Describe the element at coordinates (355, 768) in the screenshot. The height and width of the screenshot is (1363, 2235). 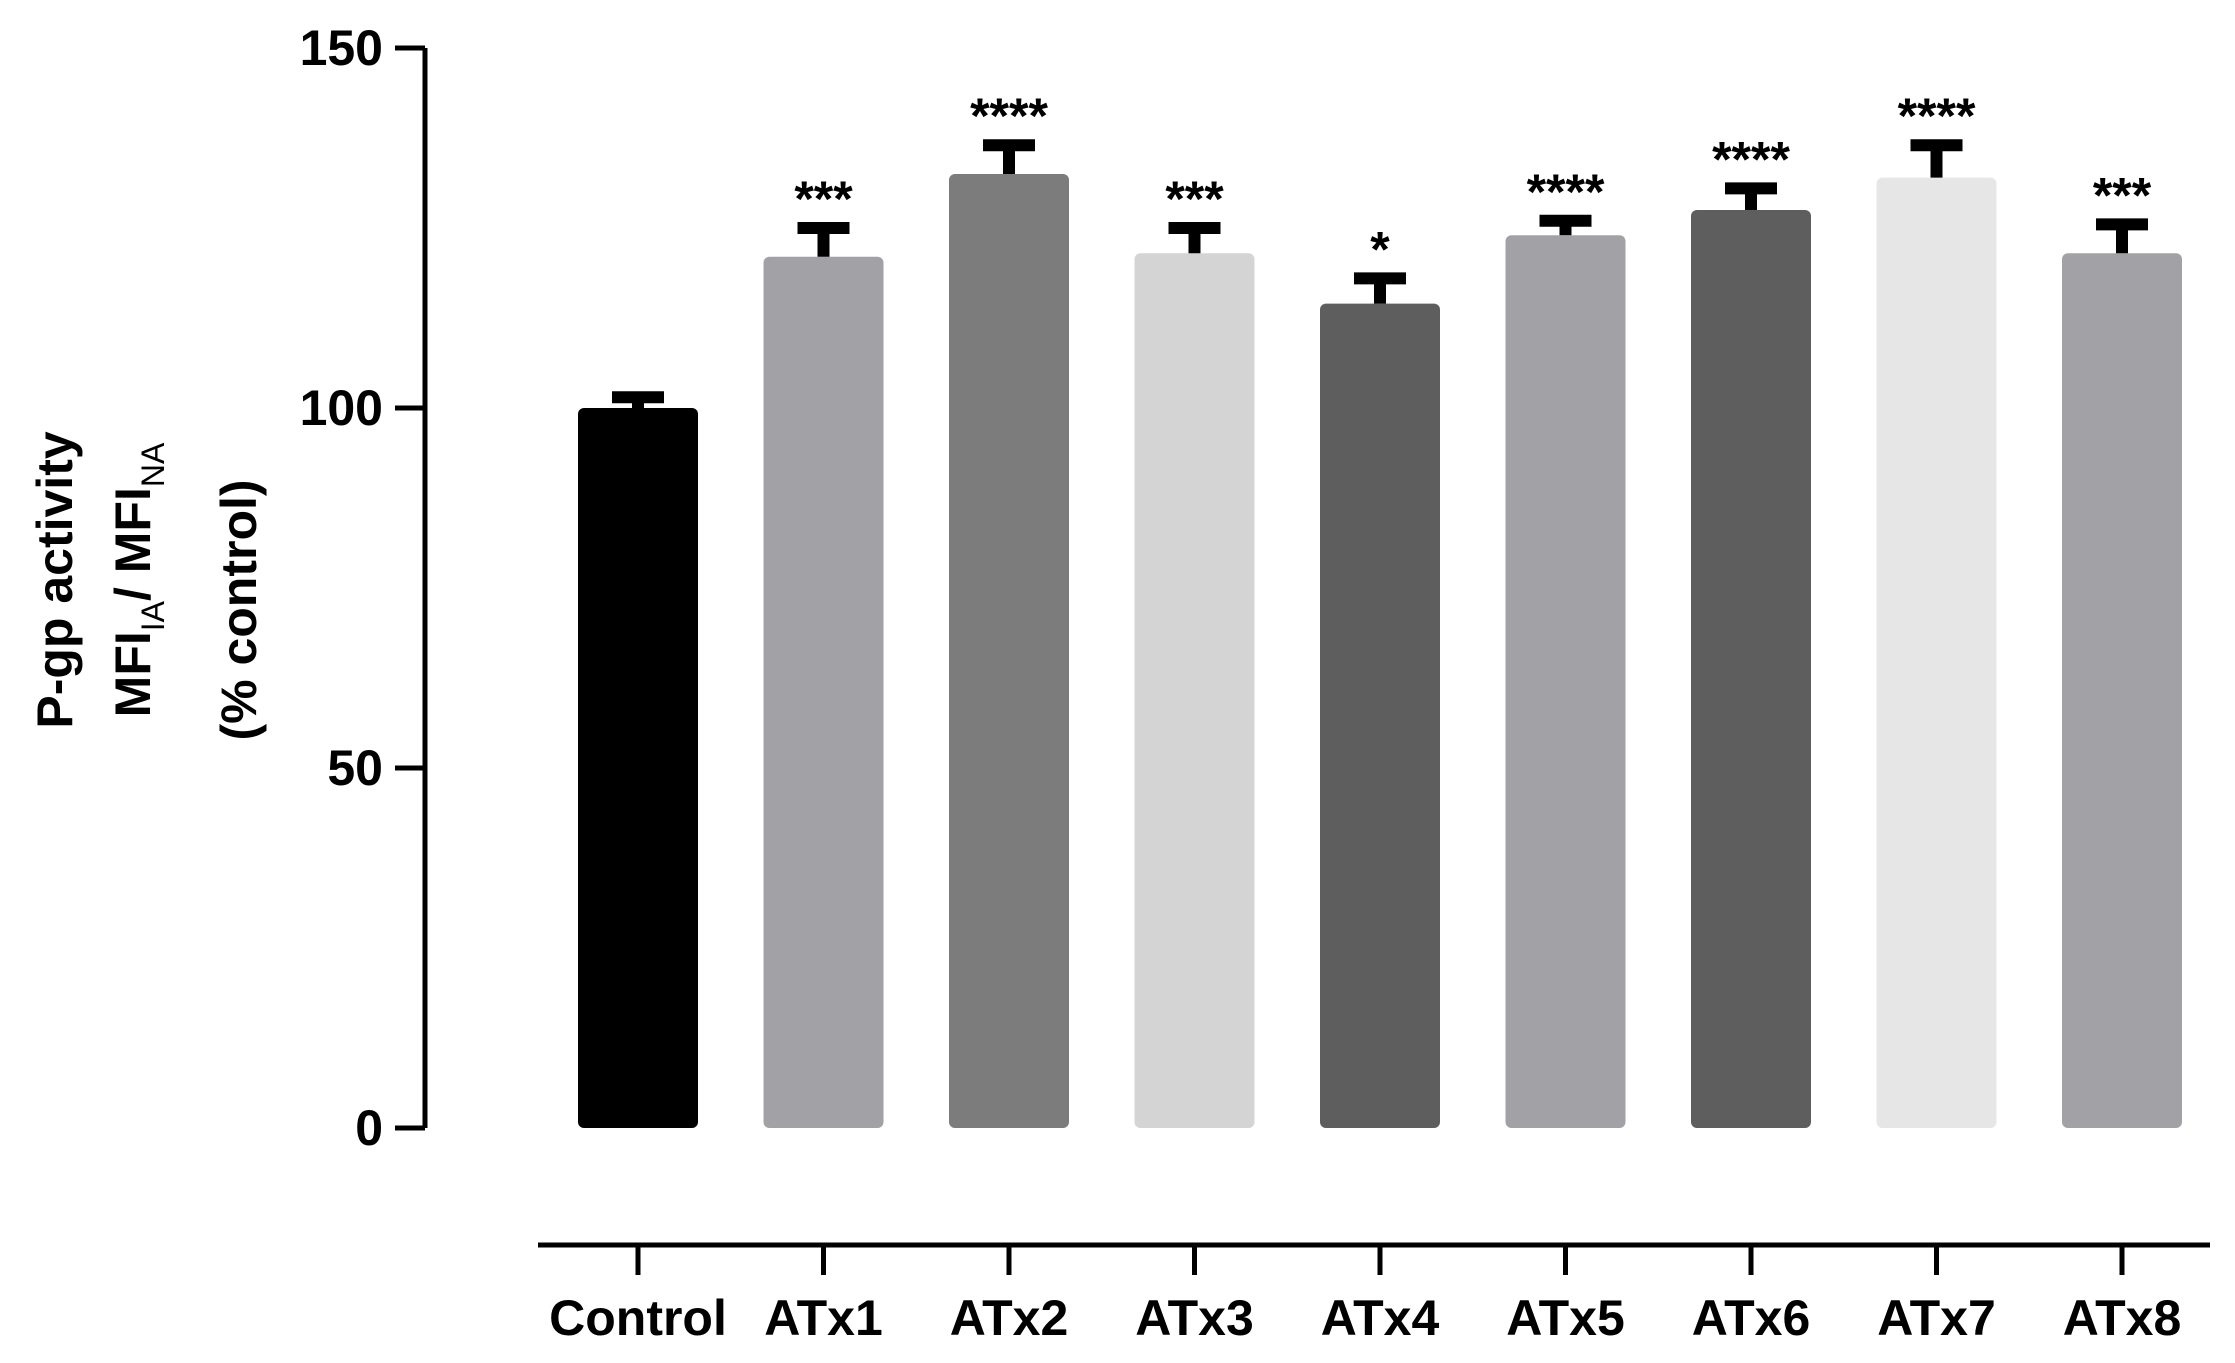
I see `y-tick-label: 50` at that location.